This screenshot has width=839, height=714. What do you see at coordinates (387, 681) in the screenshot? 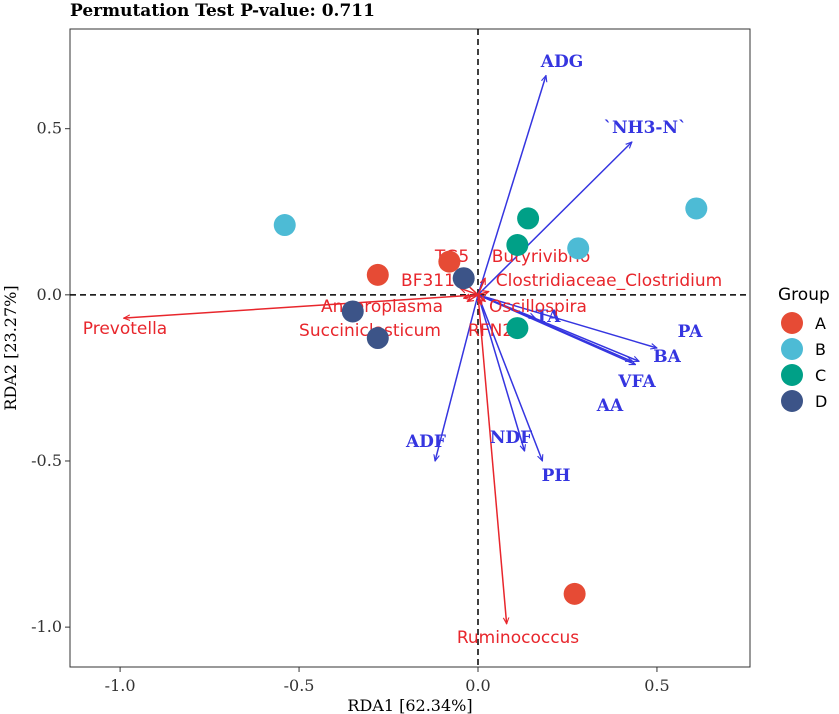
I see `x-axis: -1.0 -0.5 0.0 0.5` at bounding box center [387, 681].